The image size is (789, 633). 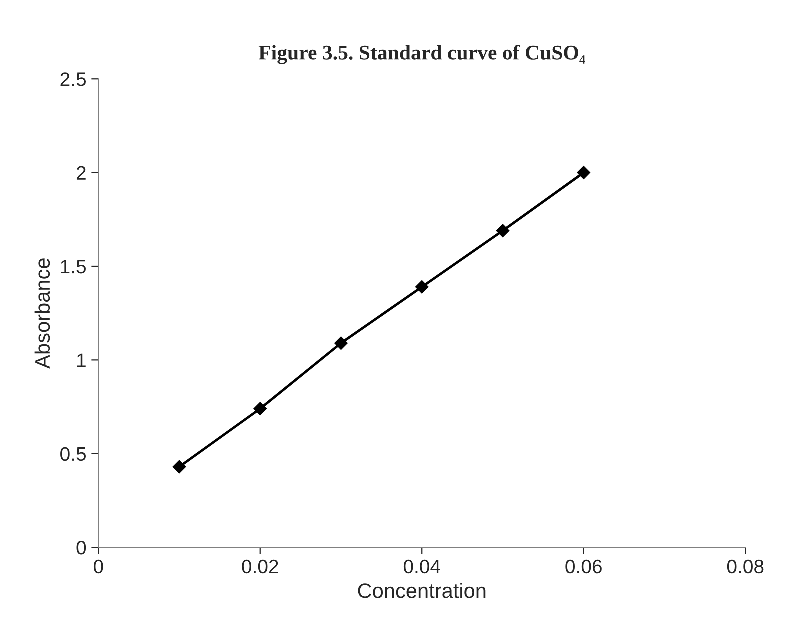 I want to click on x-tick-label: 0, so click(x=99, y=567).